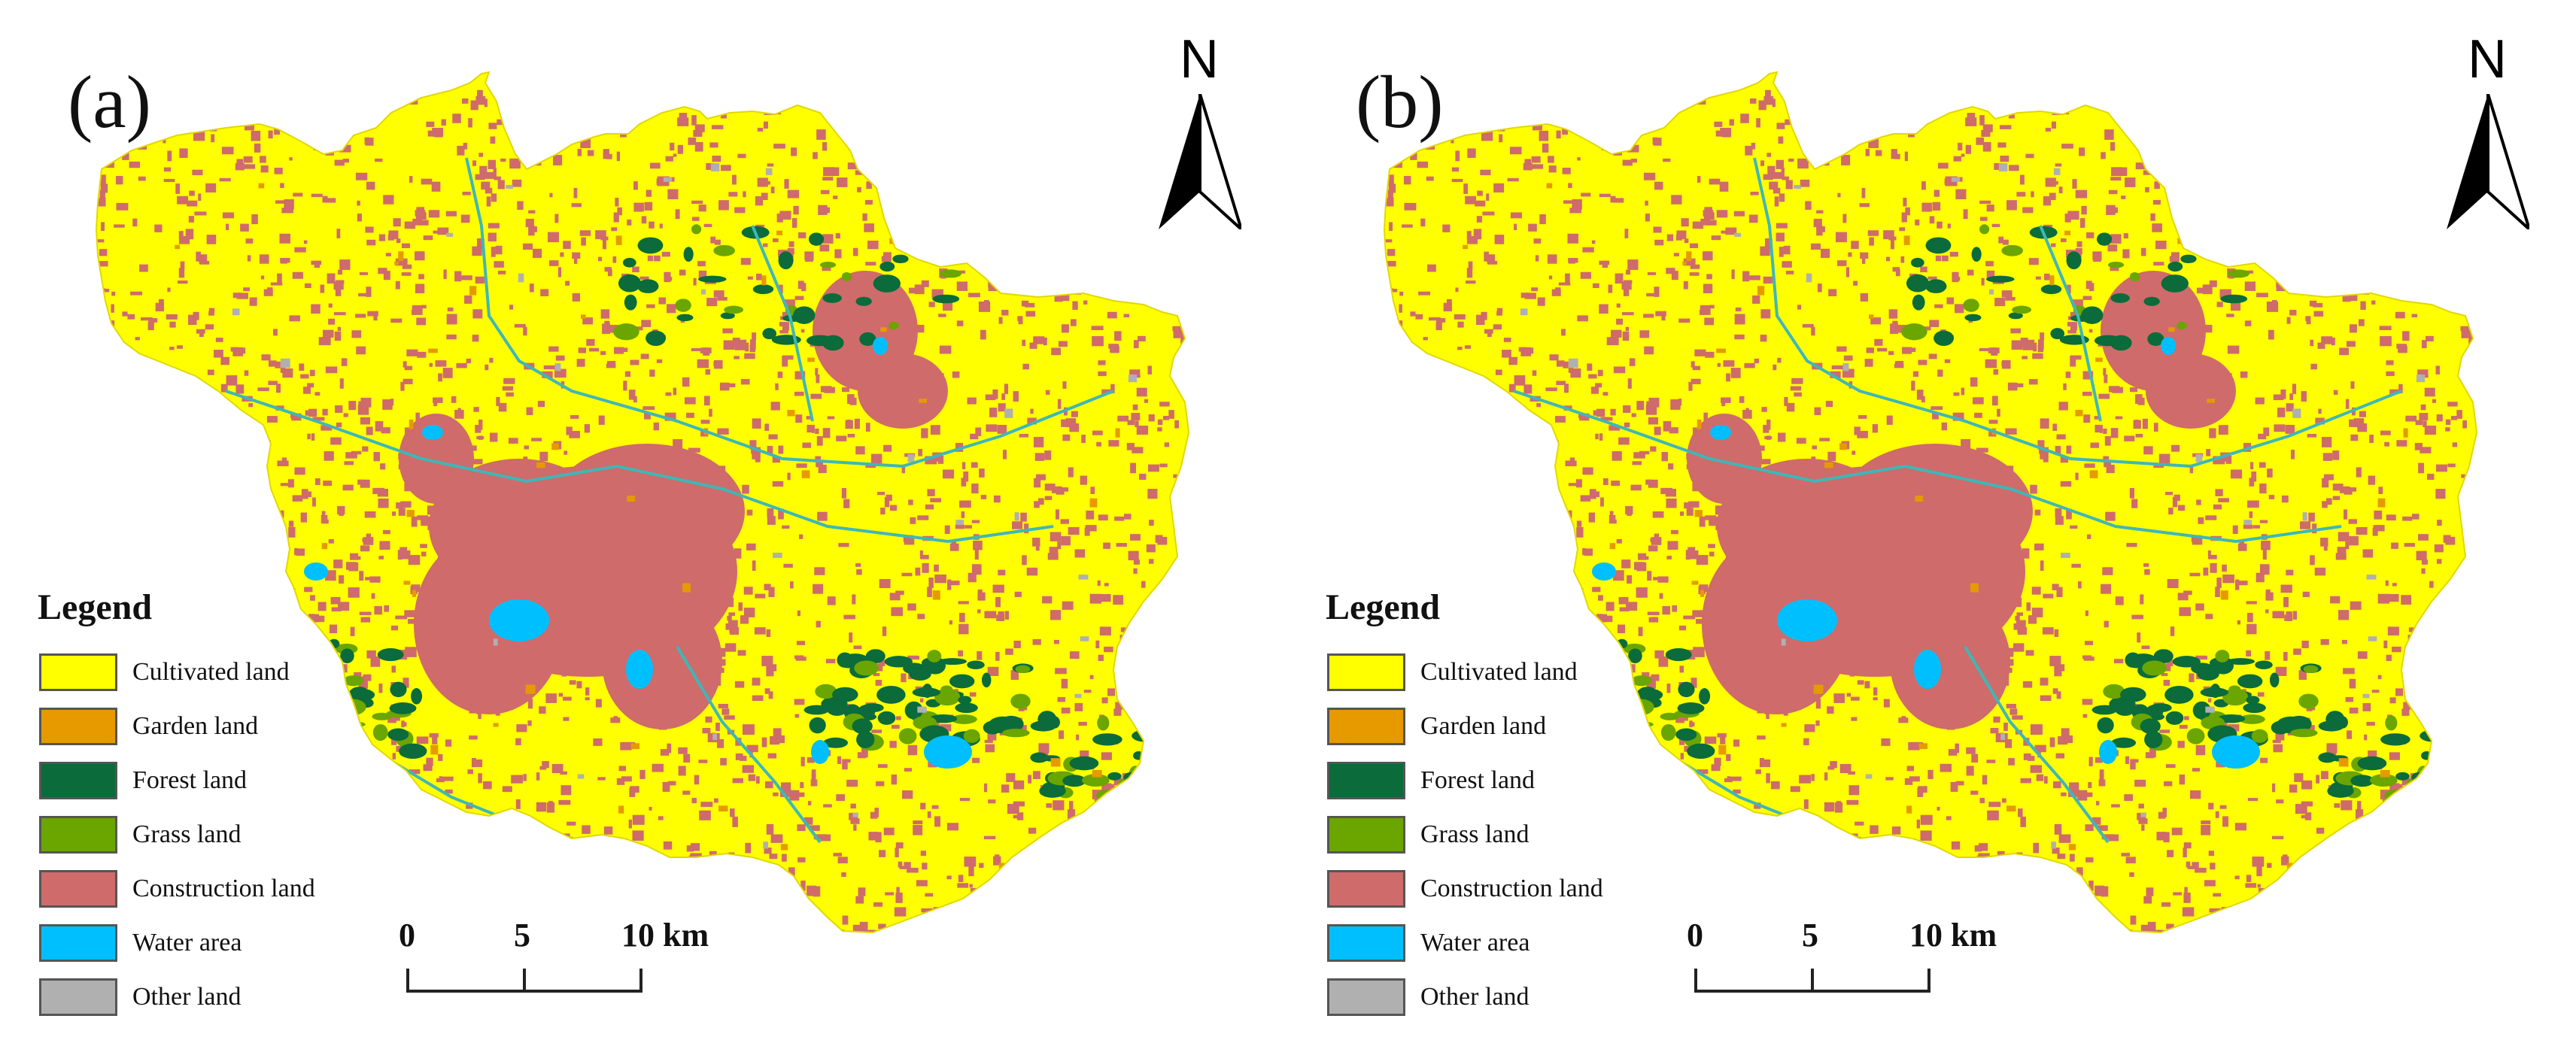 The width and height of the screenshot is (2576, 1037). I want to click on panel-label-a: (a), so click(110, 102).